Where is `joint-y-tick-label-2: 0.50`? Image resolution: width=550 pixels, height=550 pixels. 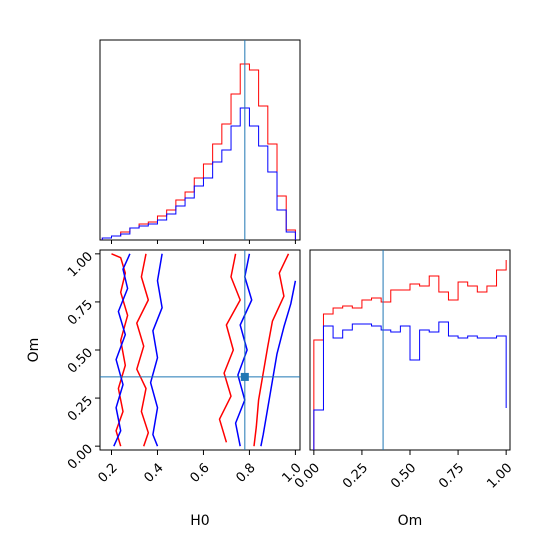
joint-y-tick-label-2: 0.50 is located at coordinates (80, 360).